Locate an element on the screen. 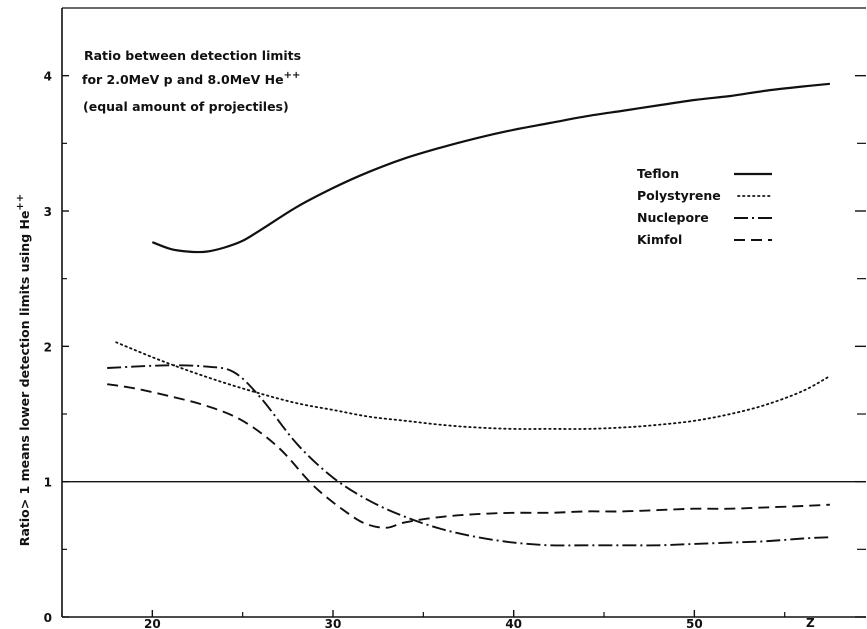 This screenshot has height=629, width=867. x-axis-label: Z is located at coordinates (810, 622).